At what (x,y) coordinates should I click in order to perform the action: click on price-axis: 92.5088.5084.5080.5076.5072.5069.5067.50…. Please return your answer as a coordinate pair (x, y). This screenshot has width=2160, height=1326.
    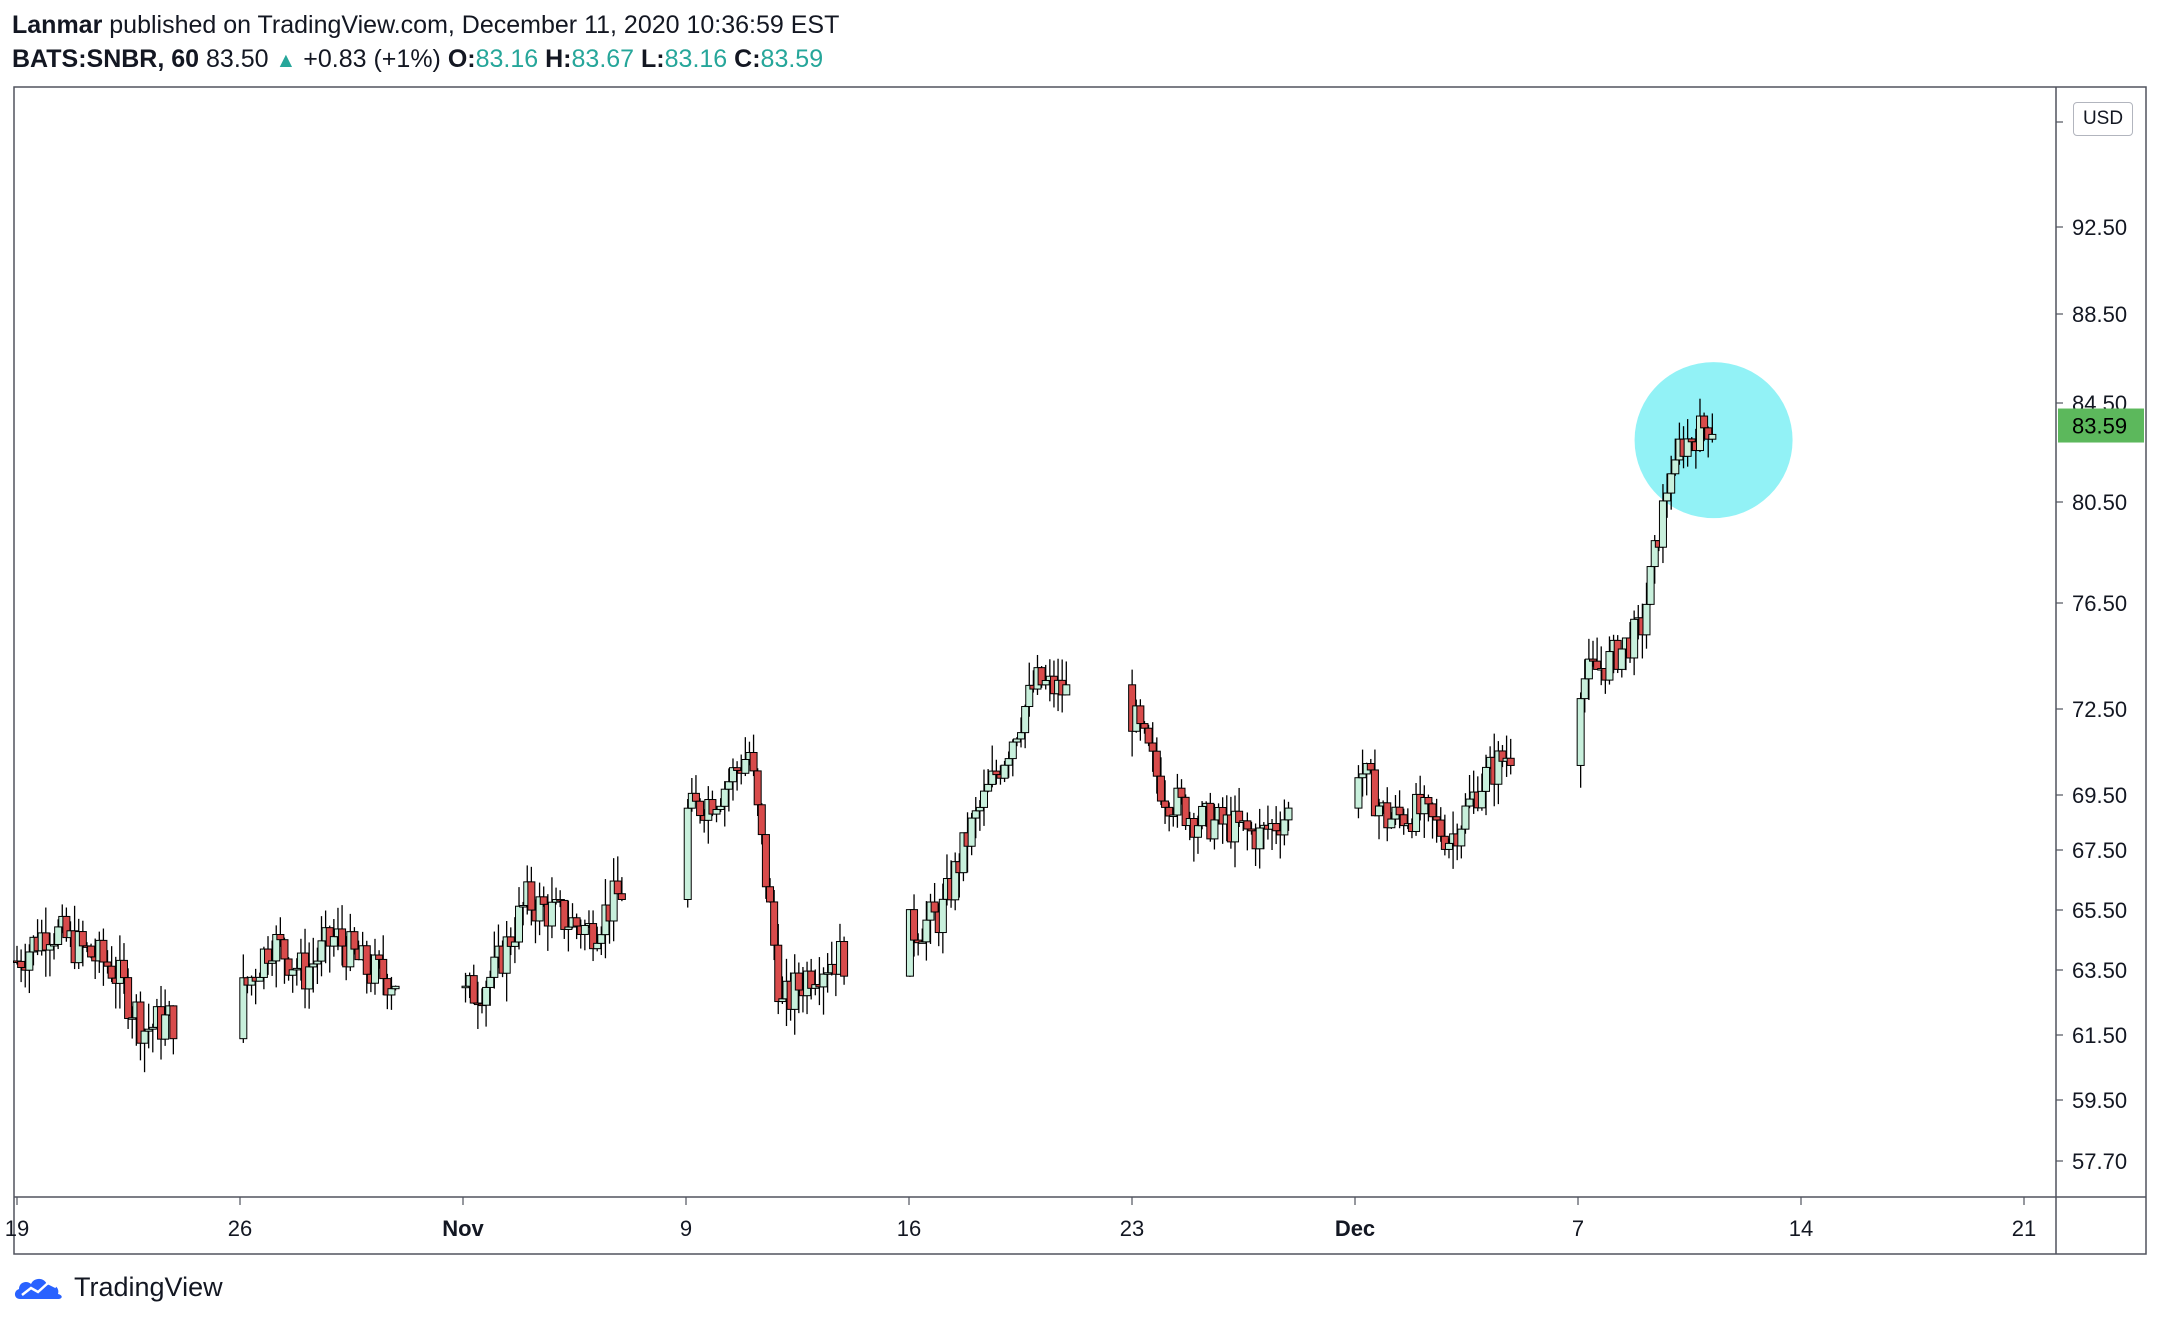
    Looking at the image, I should click on (2091, 647).